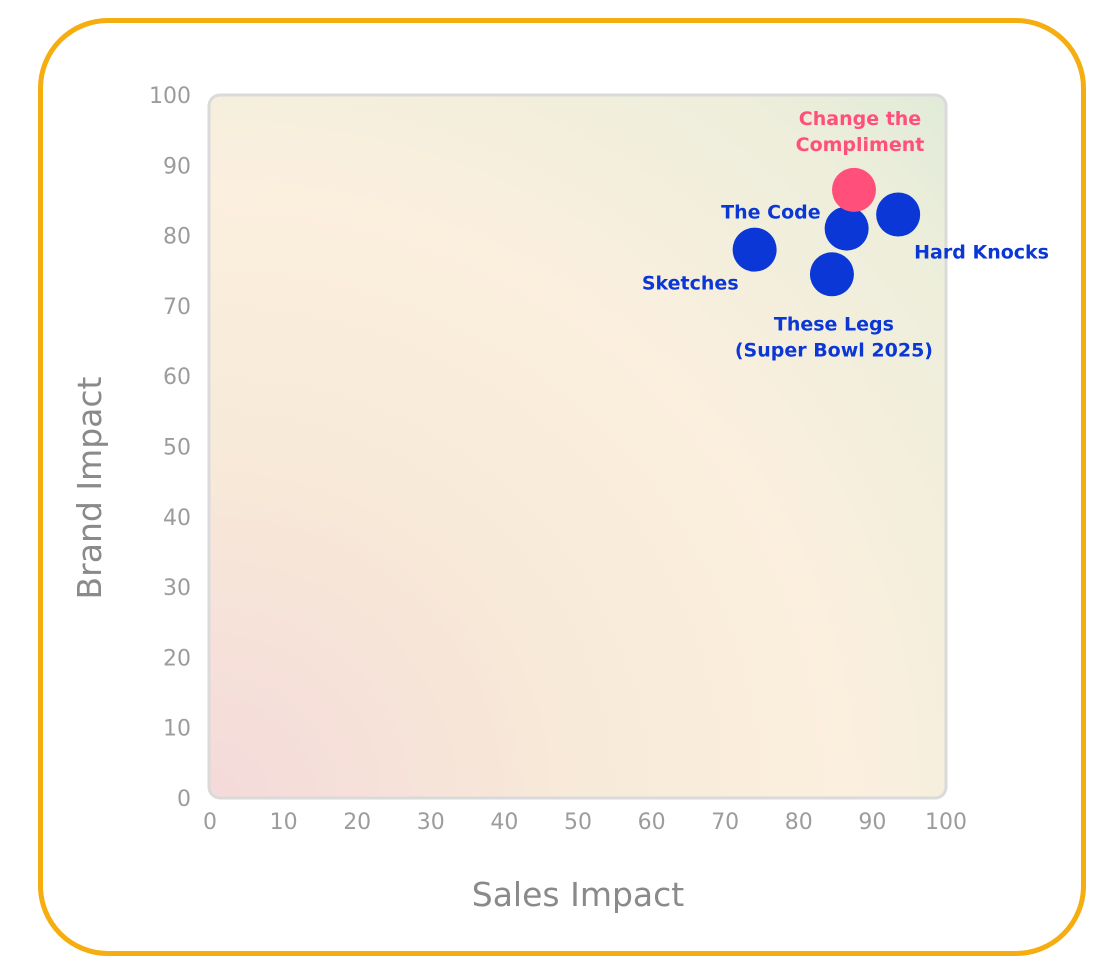 The height and width of the screenshot is (980, 1120). What do you see at coordinates (284, 822) in the screenshot?
I see `x-tick-label: 10` at bounding box center [284, 822].